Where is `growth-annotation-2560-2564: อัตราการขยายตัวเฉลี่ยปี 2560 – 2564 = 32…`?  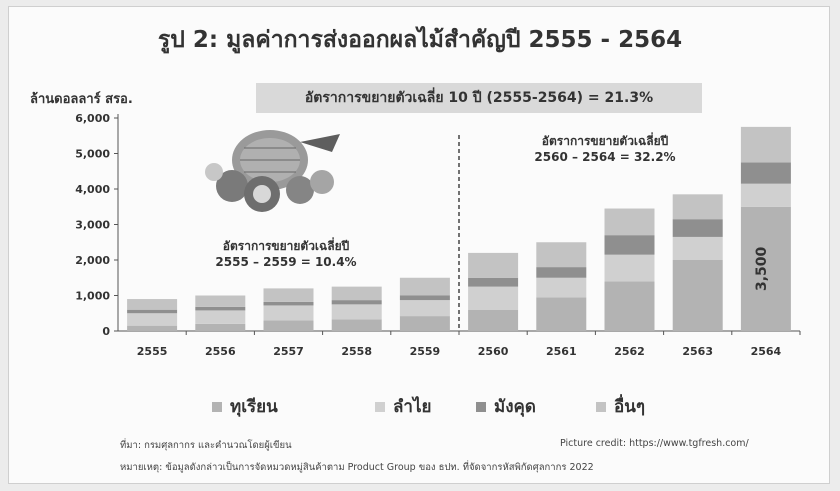
growth-annotation-2560-2564: อัตราการขยายตัวเฉลี่ยปี 2560 – 2564 = 32… is located at coordinates (605, 149).